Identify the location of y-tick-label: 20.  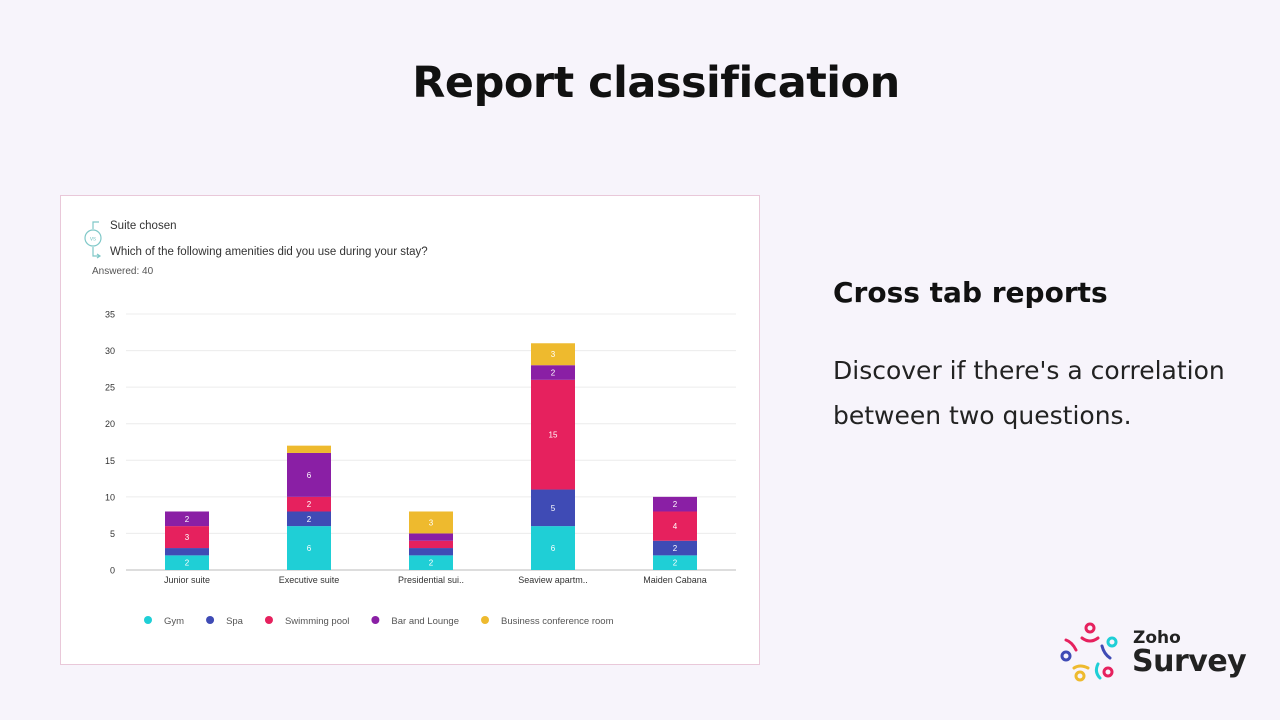
(110, 424).